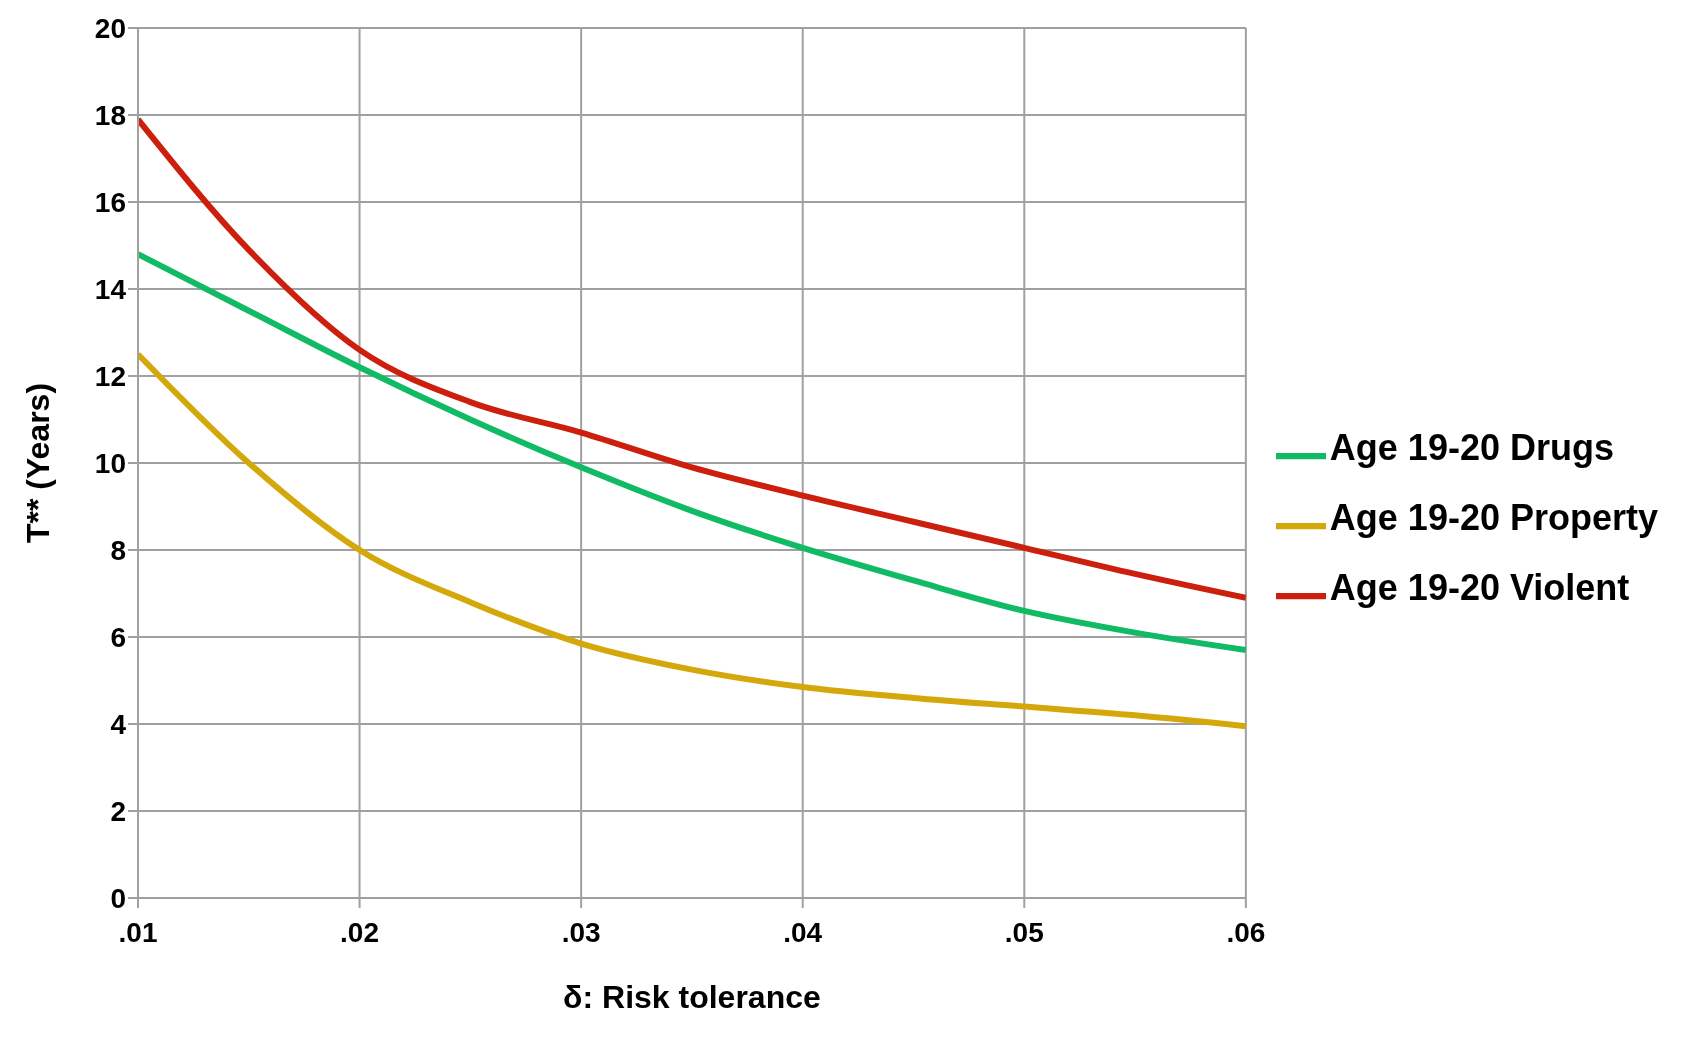  I want to click on y-tick-label: 12, so click(110, 376).